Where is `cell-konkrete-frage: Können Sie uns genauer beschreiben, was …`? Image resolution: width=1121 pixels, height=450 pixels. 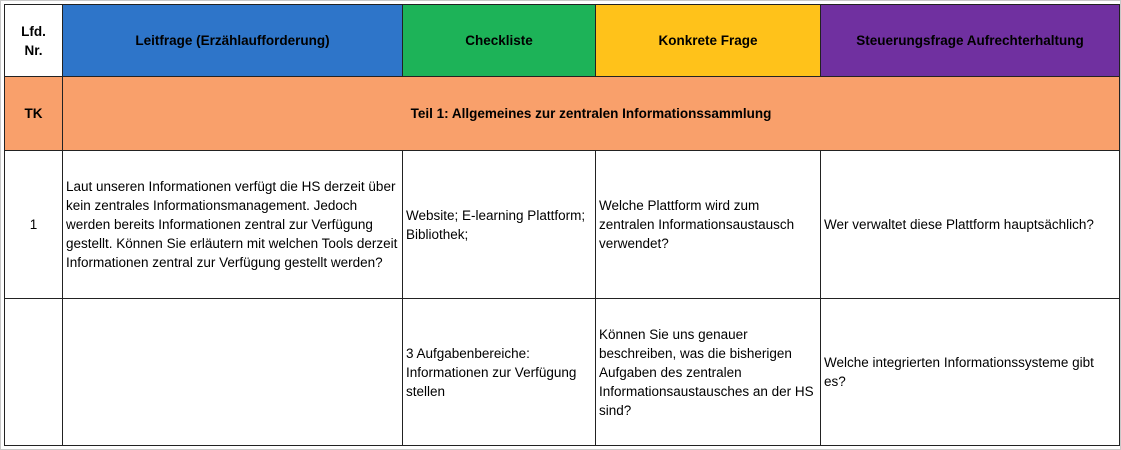
cell-konkrete-frage: Können Sie uns genauer beschreiben, was … is located at coordinates (708, 372).